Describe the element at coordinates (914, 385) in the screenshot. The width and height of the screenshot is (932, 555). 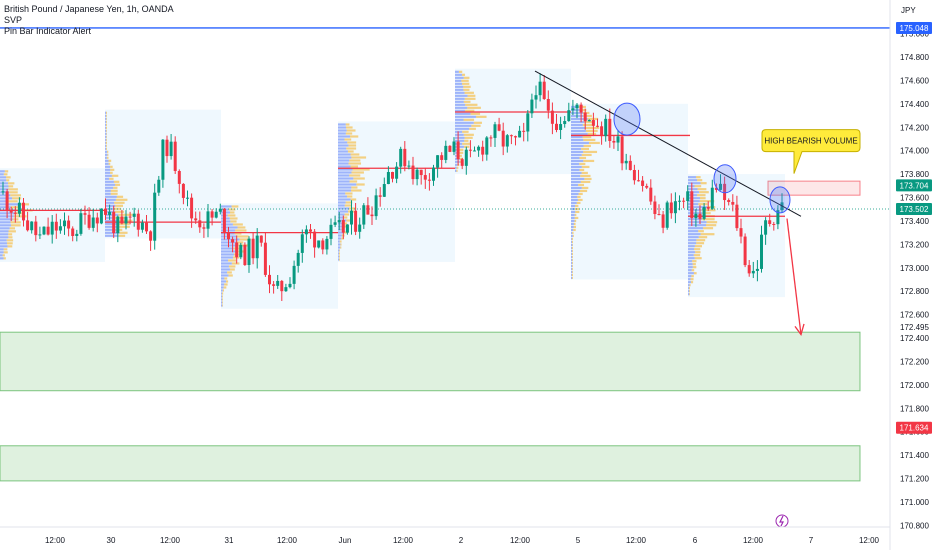
I see `y-tick-label: 172.000` at that location.